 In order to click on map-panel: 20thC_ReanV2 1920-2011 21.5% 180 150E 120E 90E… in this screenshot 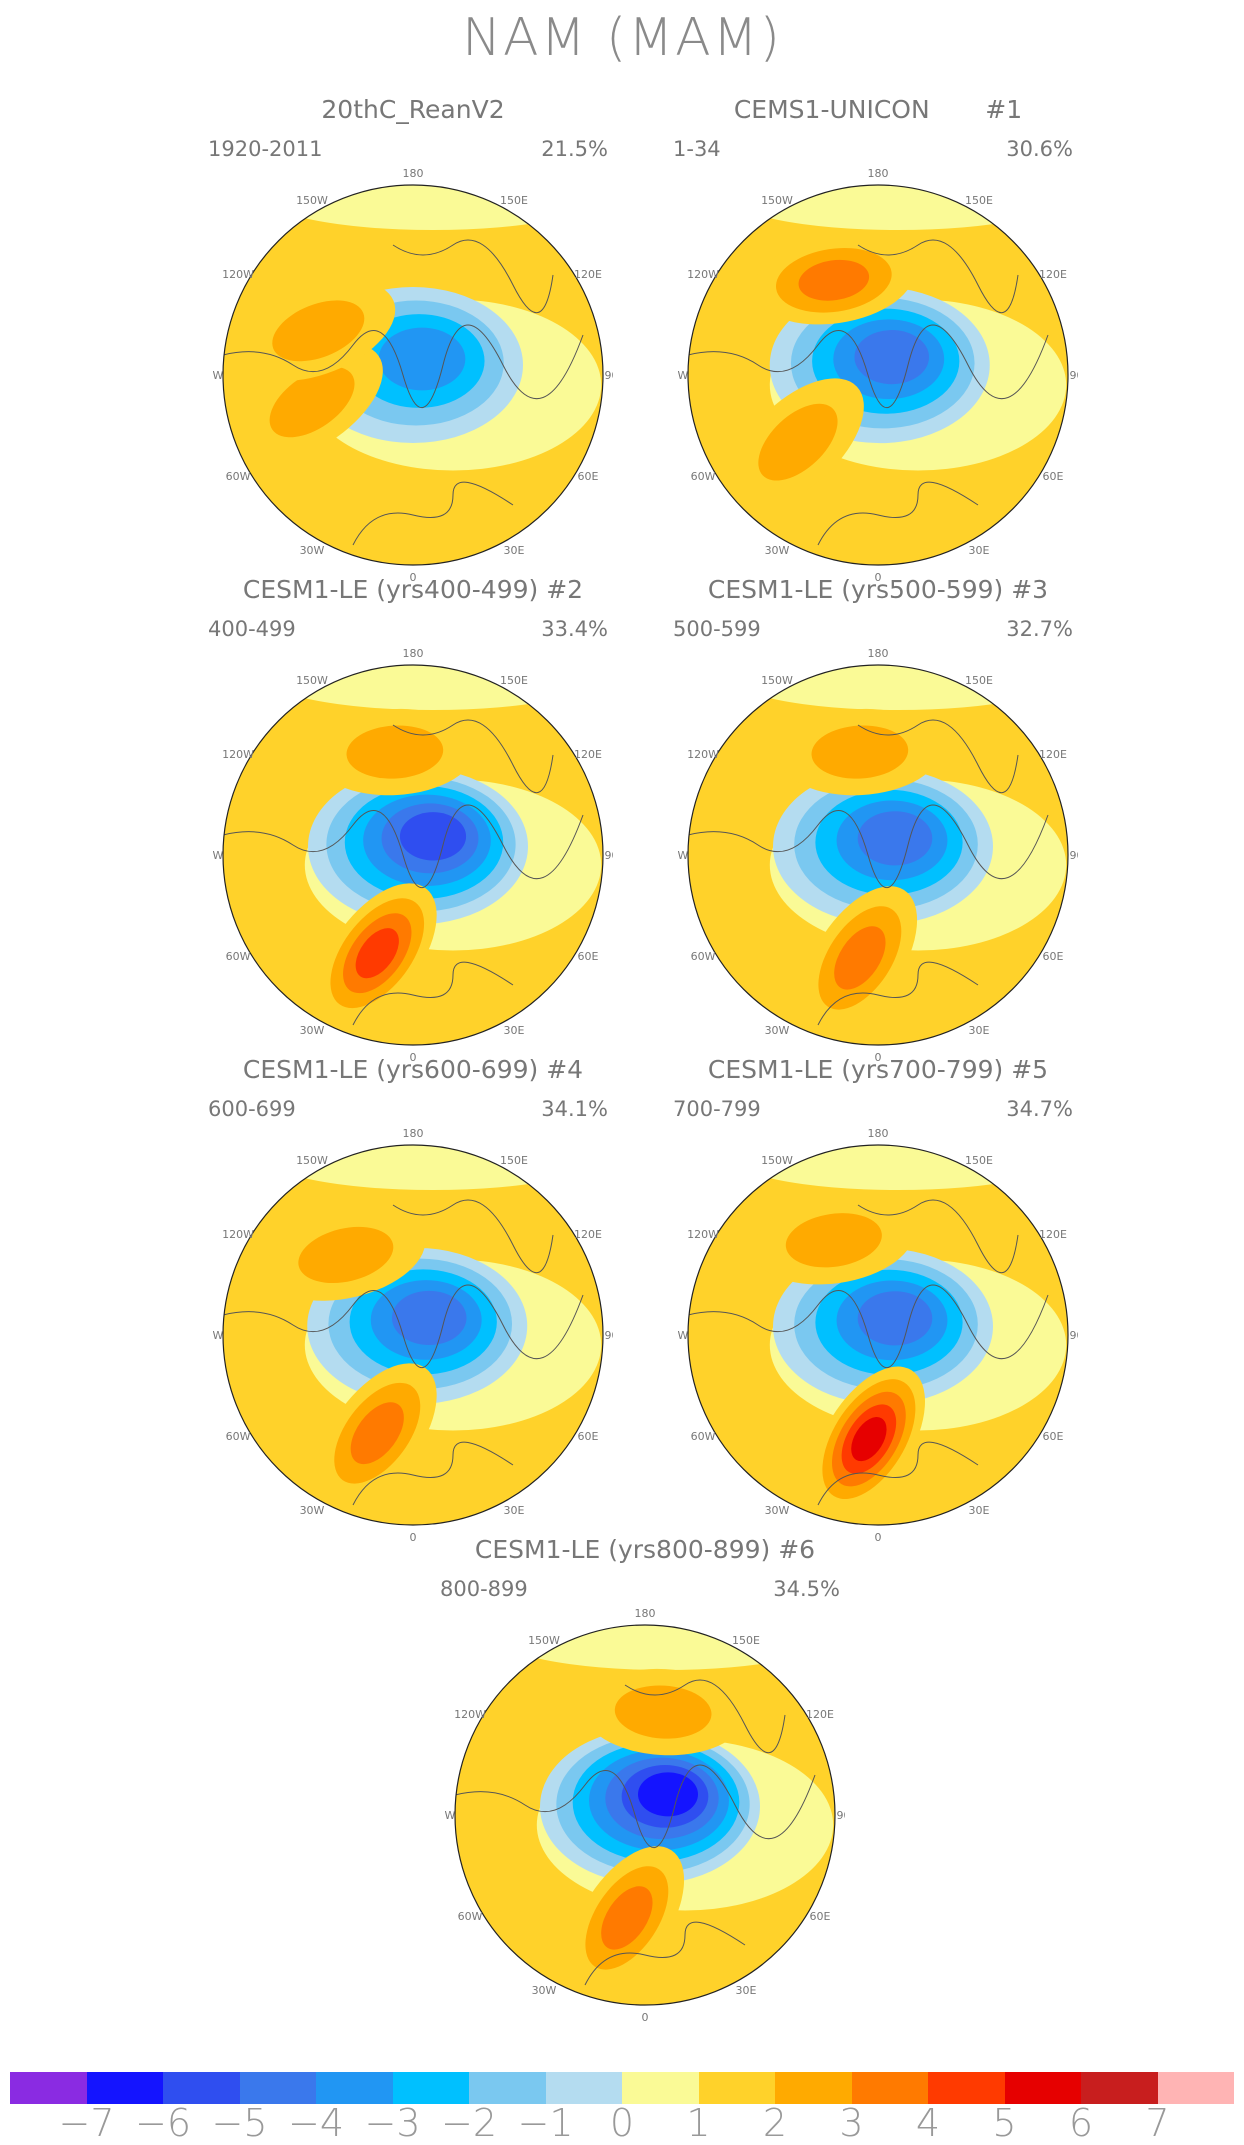, I will do `click(413, 345)`.